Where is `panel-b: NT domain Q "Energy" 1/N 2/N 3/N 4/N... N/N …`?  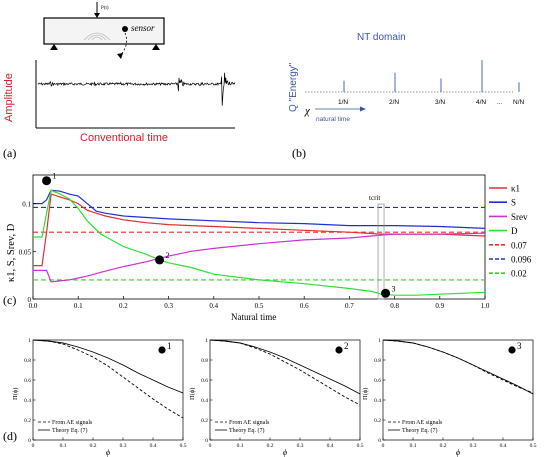
panel-b: NT domain Q "Energy" 1/N 2/N 3/N 4/N... N/N … is located at coordinates (406, 96).